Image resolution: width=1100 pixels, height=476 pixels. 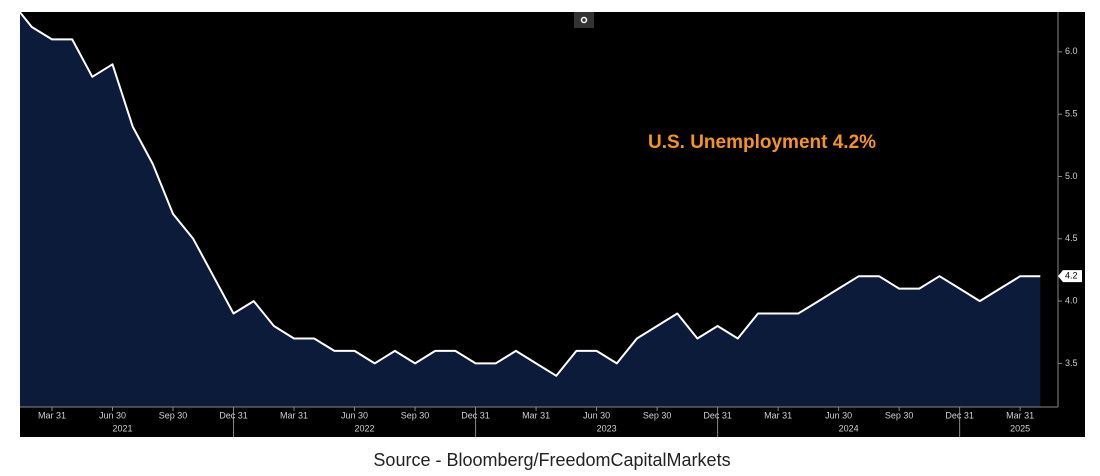 What do you see at coordinates (1020, 428) in the screenshot?
I see `year-label: 2025` at bounding box center [1020, 428].